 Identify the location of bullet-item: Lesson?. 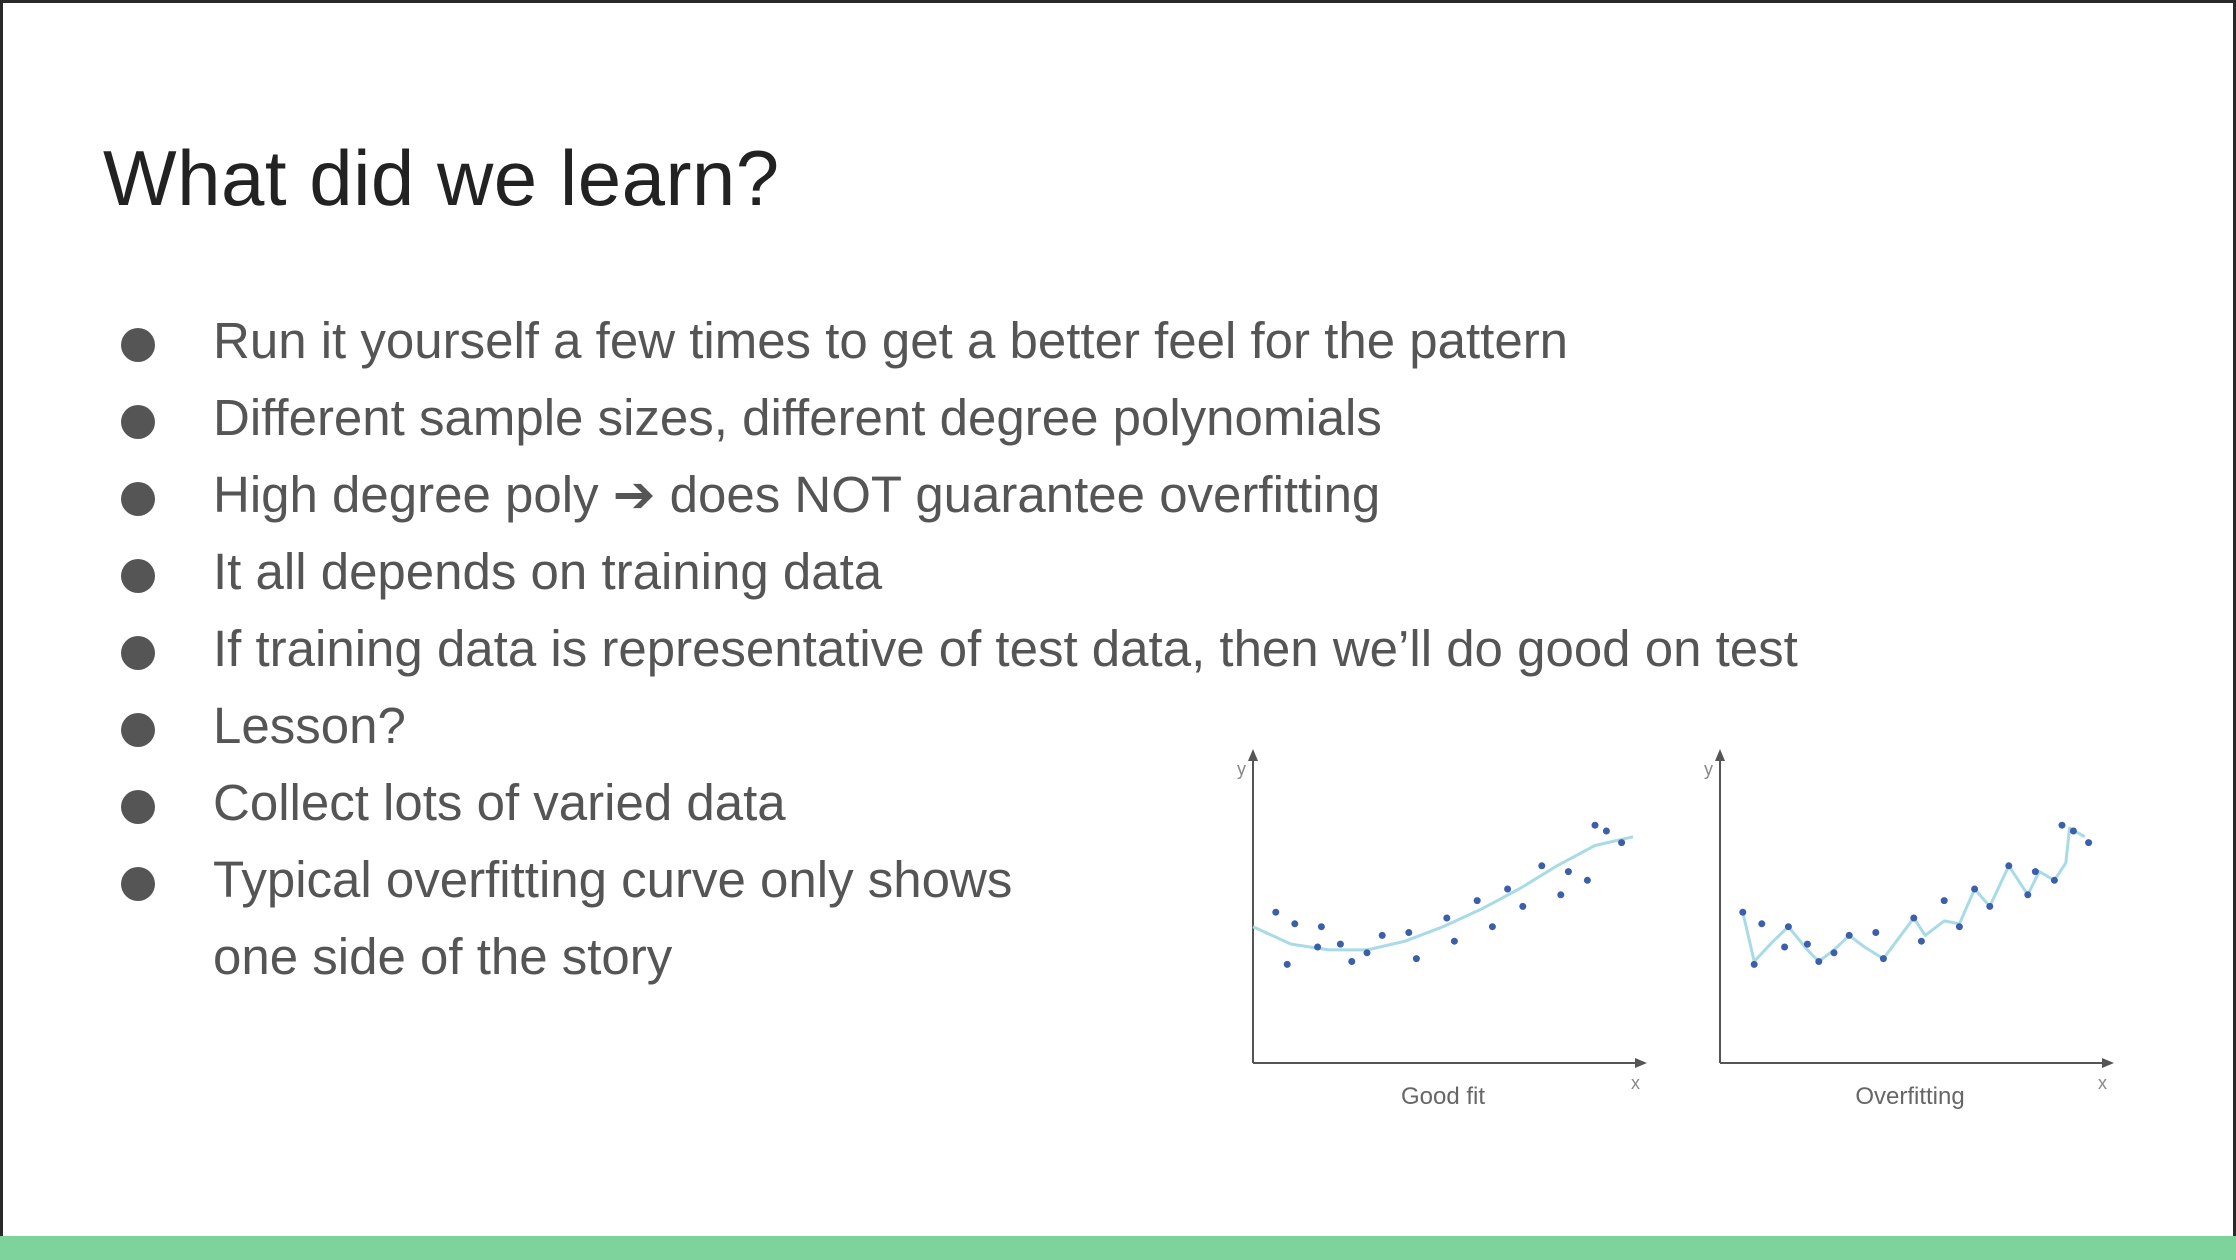
(1003, 726).